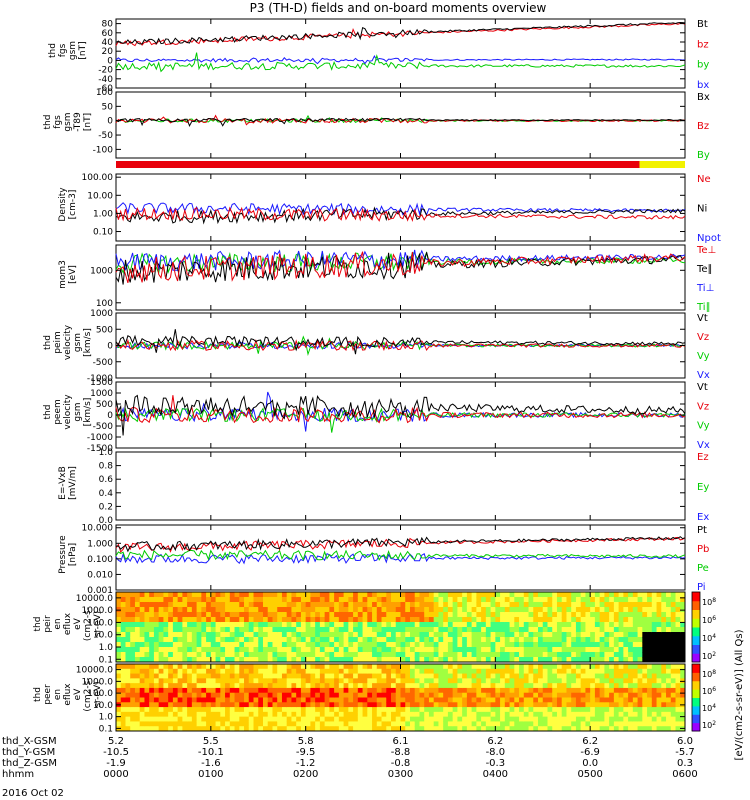 This screenshot has width=750, height=800. What do you see at coordinates (400, 774) in the screenshot?
I see `ephemeris-value: 0300` at bounding box center [400, 774].